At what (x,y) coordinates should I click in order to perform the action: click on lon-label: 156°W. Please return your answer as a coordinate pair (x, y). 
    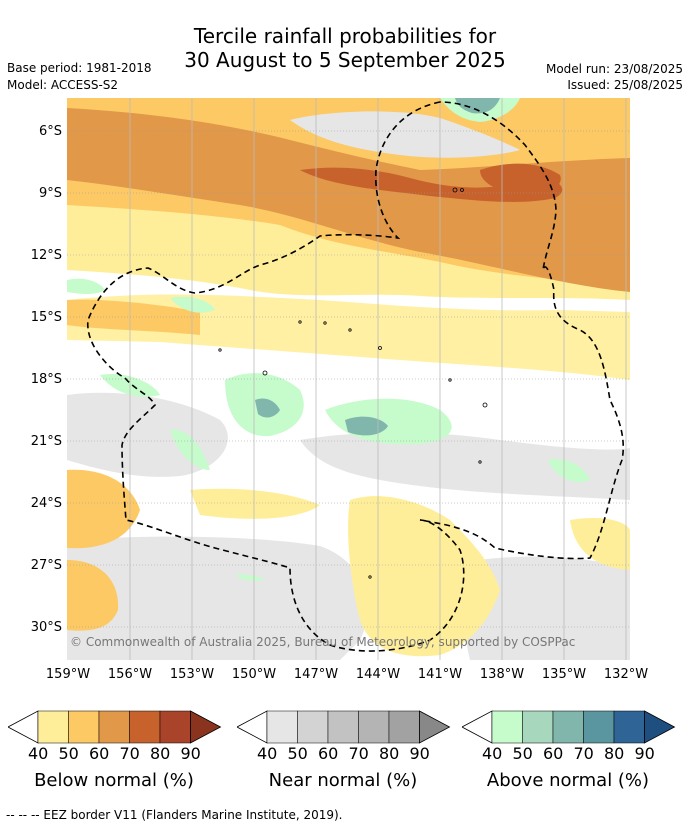
    Looking at the image, I should click on (130, 674).